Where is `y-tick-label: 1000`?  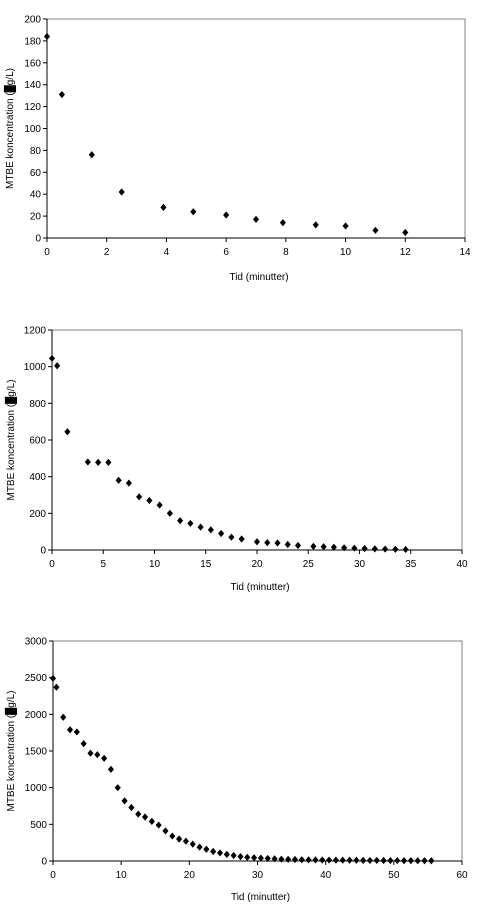
y-tick-label: 1000 is located at coordinates (36, 788).